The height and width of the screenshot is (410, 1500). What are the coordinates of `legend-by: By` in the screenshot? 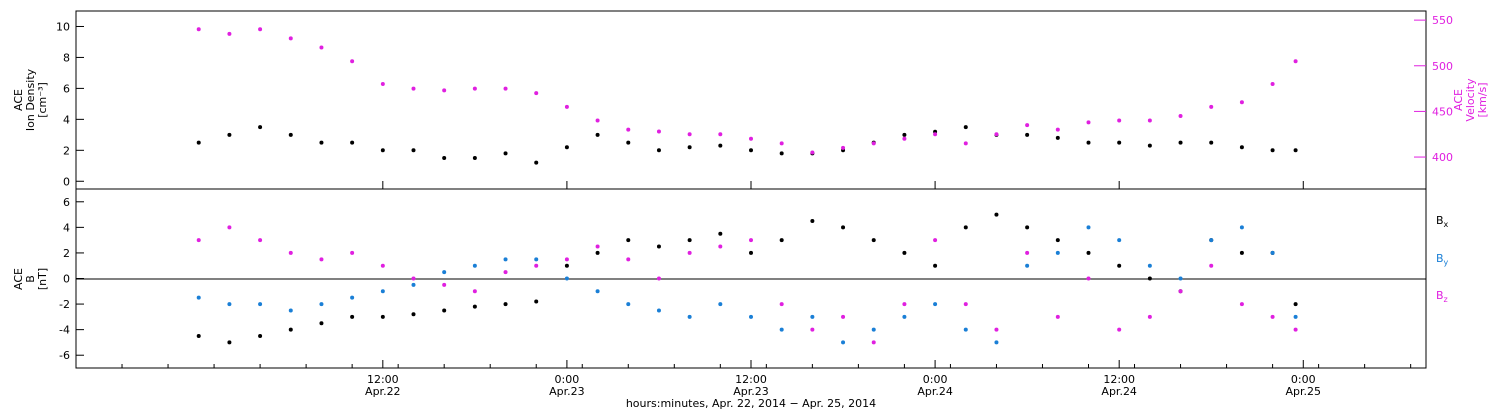 It's located at (1442, 259).